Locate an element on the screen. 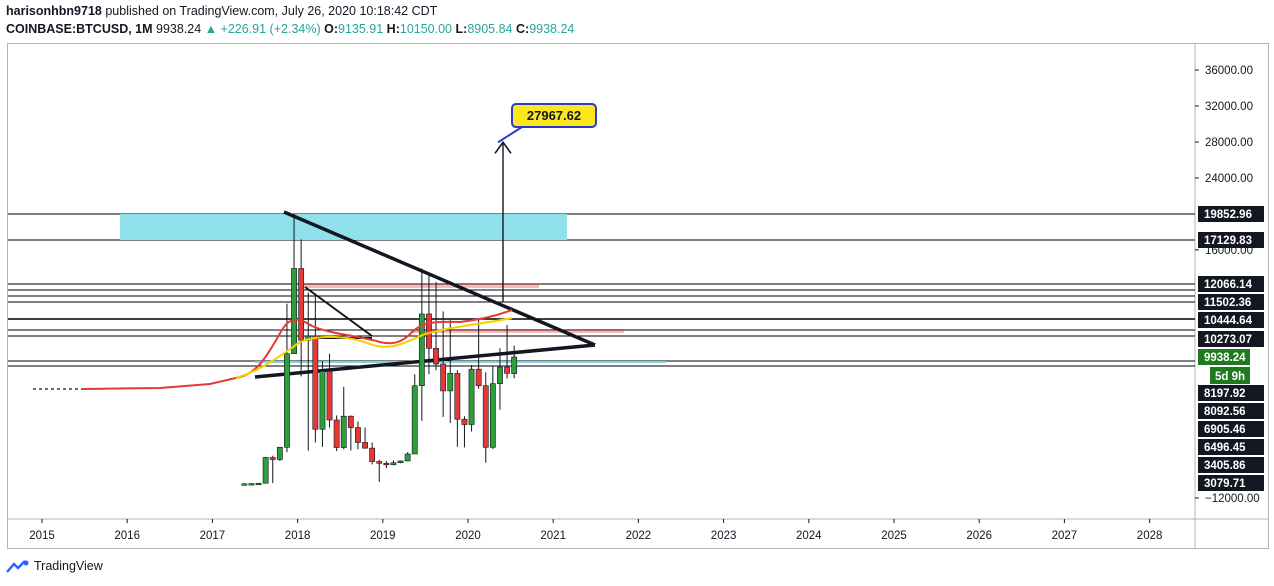 This screenshot has height=586, width=1274. time-axis-tick-2015: 2015 is located at coordinates (42, 536).